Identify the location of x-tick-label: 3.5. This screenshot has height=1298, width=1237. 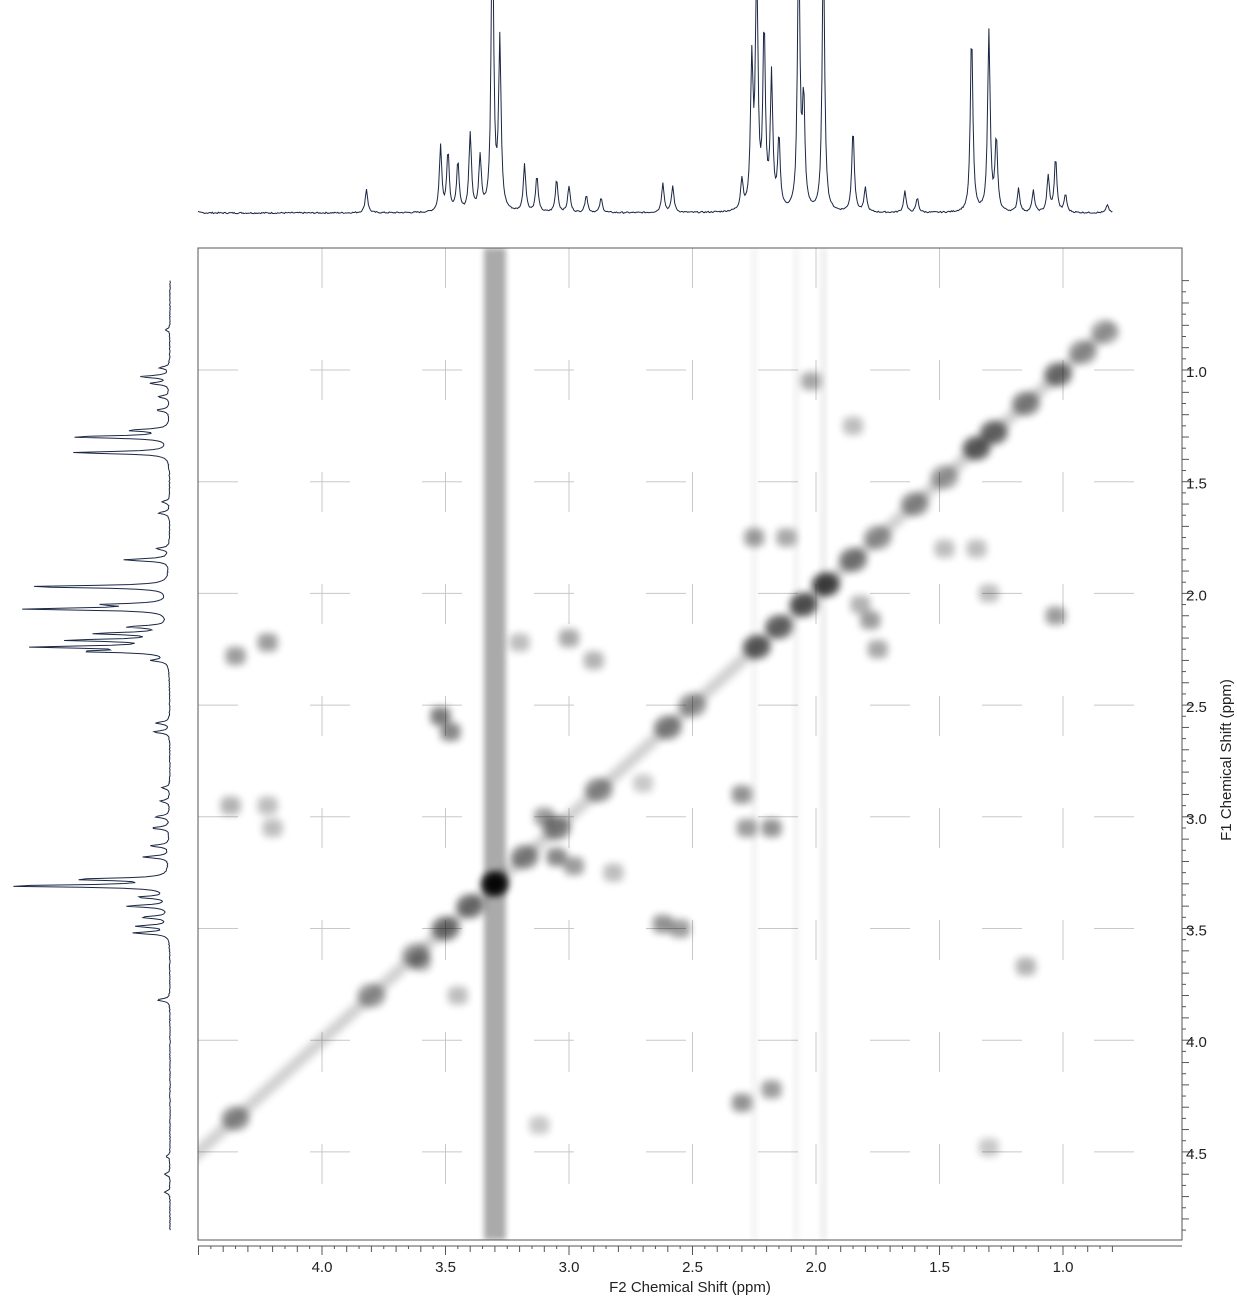
(445, 1267).